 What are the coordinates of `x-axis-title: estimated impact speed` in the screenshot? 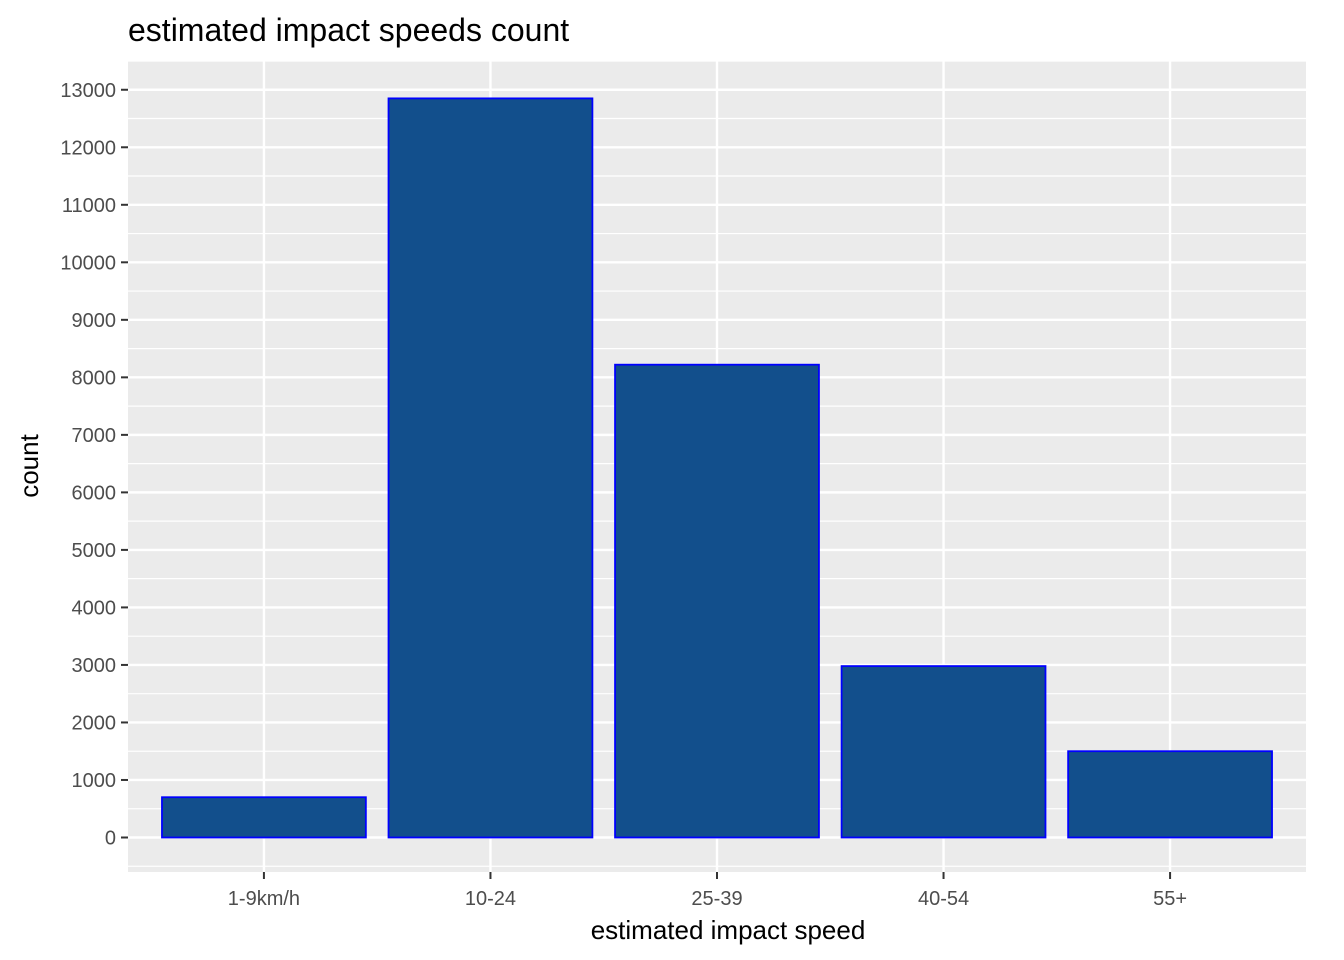 It's located at (728, 930).